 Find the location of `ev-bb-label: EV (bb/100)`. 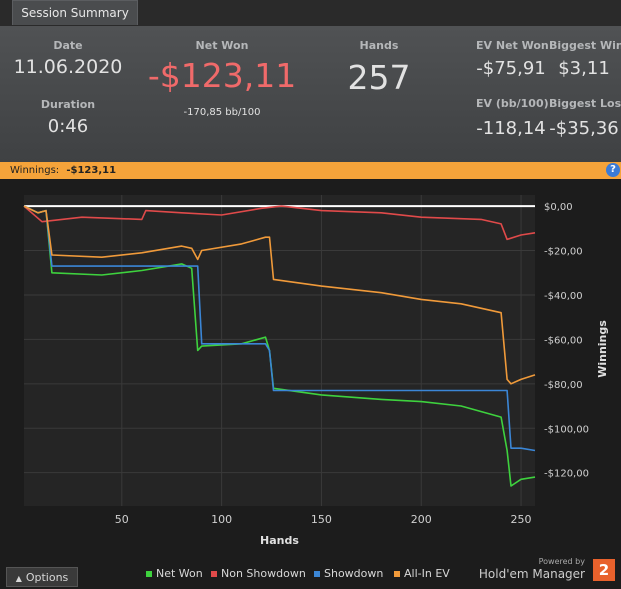

ev-bb-label: EV (bb/100) is located at coordinates (512, 103).